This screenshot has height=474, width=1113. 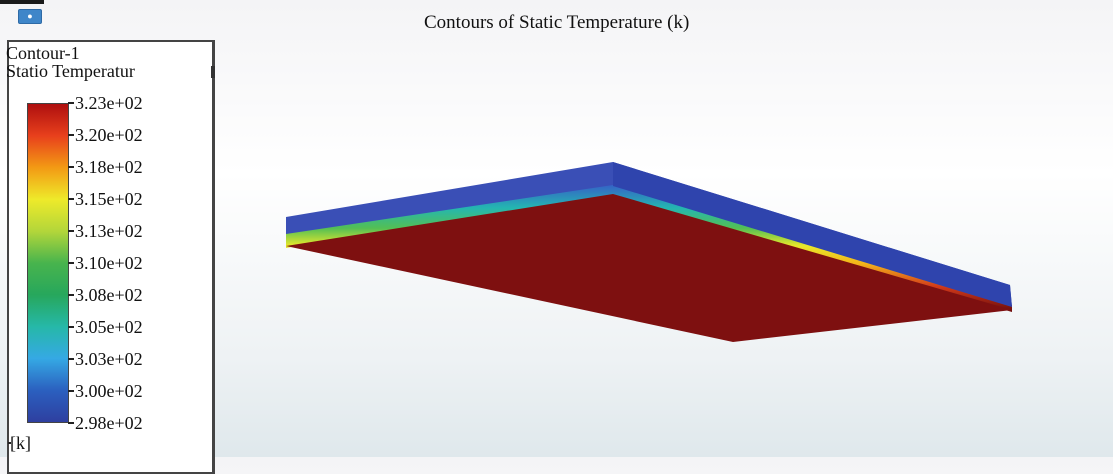 What do you see at coordinates (213, 72) in the screenshot?
I see `legend-panel-handle` at bounding box center [213, 72].